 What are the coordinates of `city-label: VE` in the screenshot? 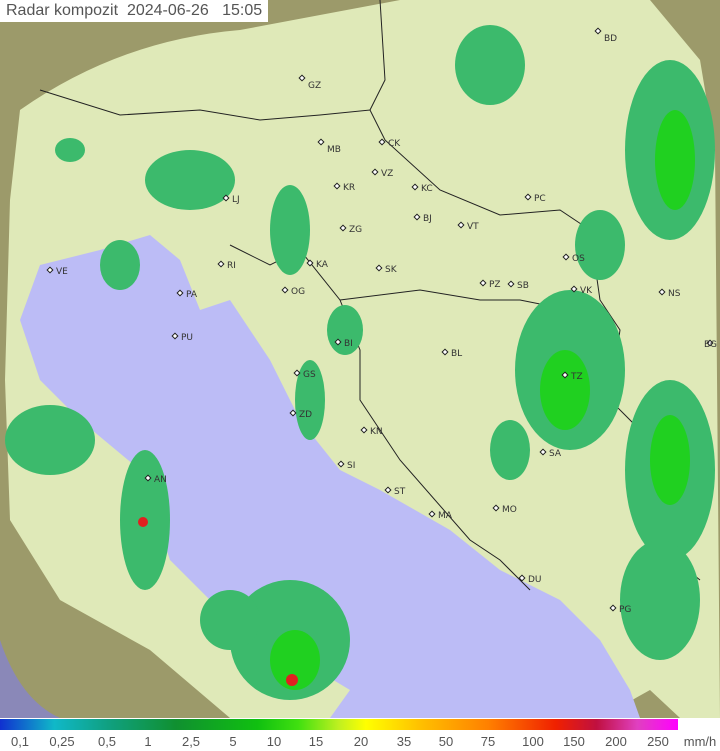 It's located at (62, 272).